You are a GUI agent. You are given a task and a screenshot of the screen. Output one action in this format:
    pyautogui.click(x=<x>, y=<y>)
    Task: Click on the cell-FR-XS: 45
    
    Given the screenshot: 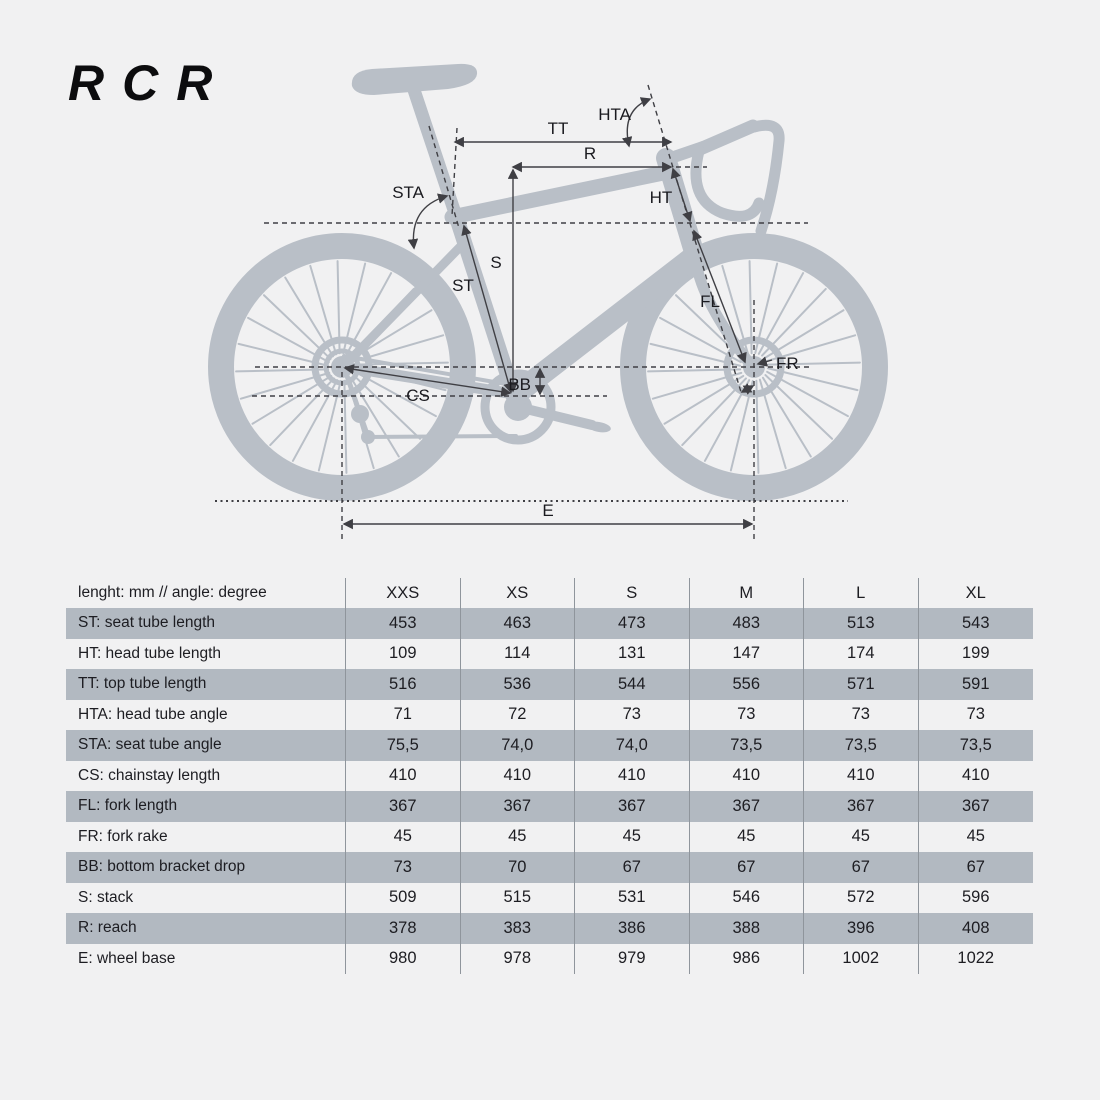 What is the action you would take?
    pyautogui.click(x=518, y=836)
    